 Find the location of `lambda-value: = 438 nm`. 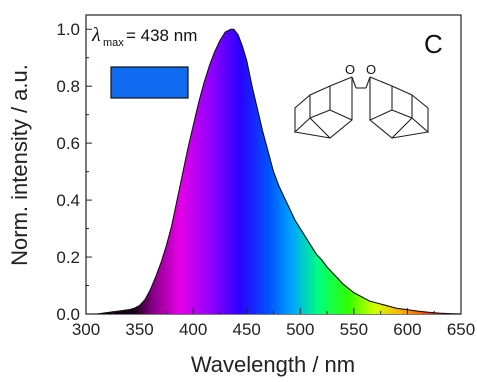

lambda-value: = 438 nm is located at coordinates (161, 35).